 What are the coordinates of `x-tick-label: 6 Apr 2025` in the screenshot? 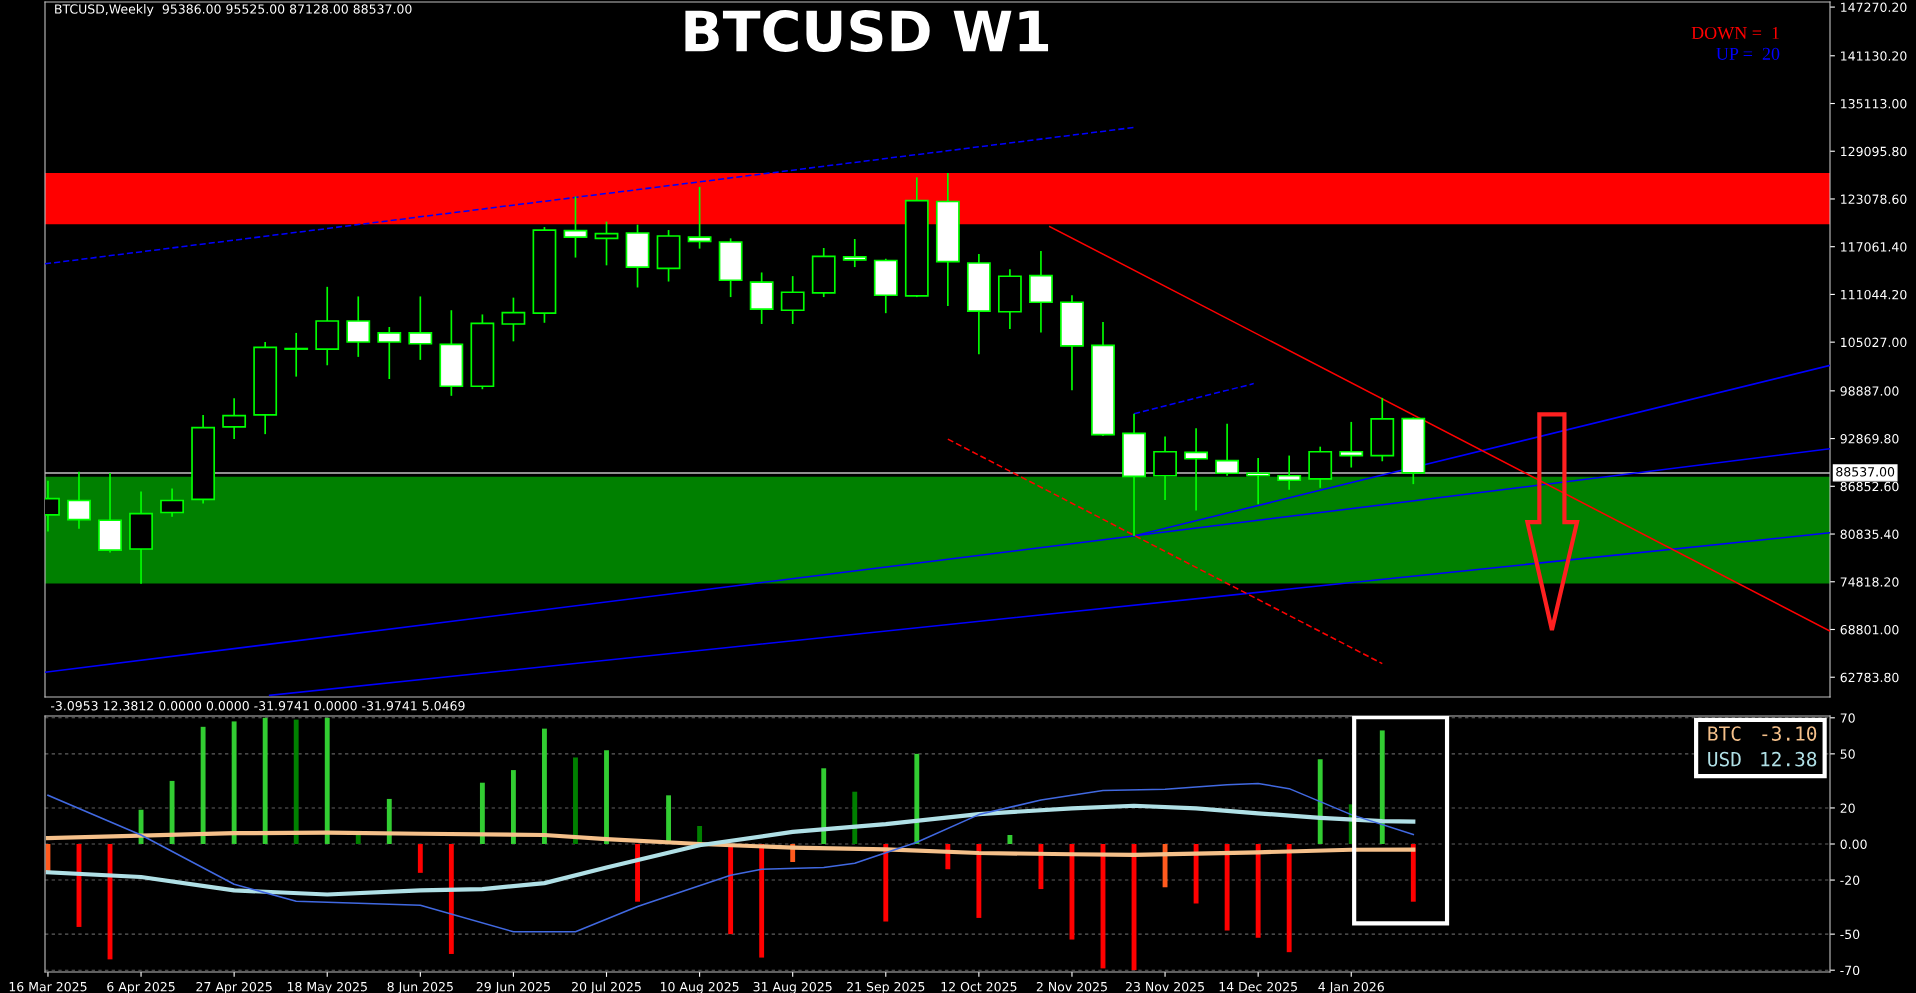 It's located at (141, 987).